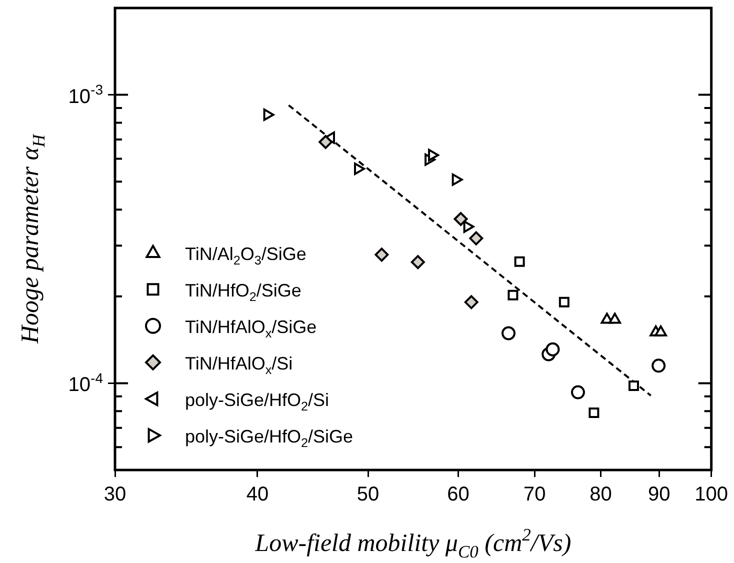 Image resolution: width=734 pixels, height=563 pixels. I want to click on x-tick-label: 100, so click(711, 495).